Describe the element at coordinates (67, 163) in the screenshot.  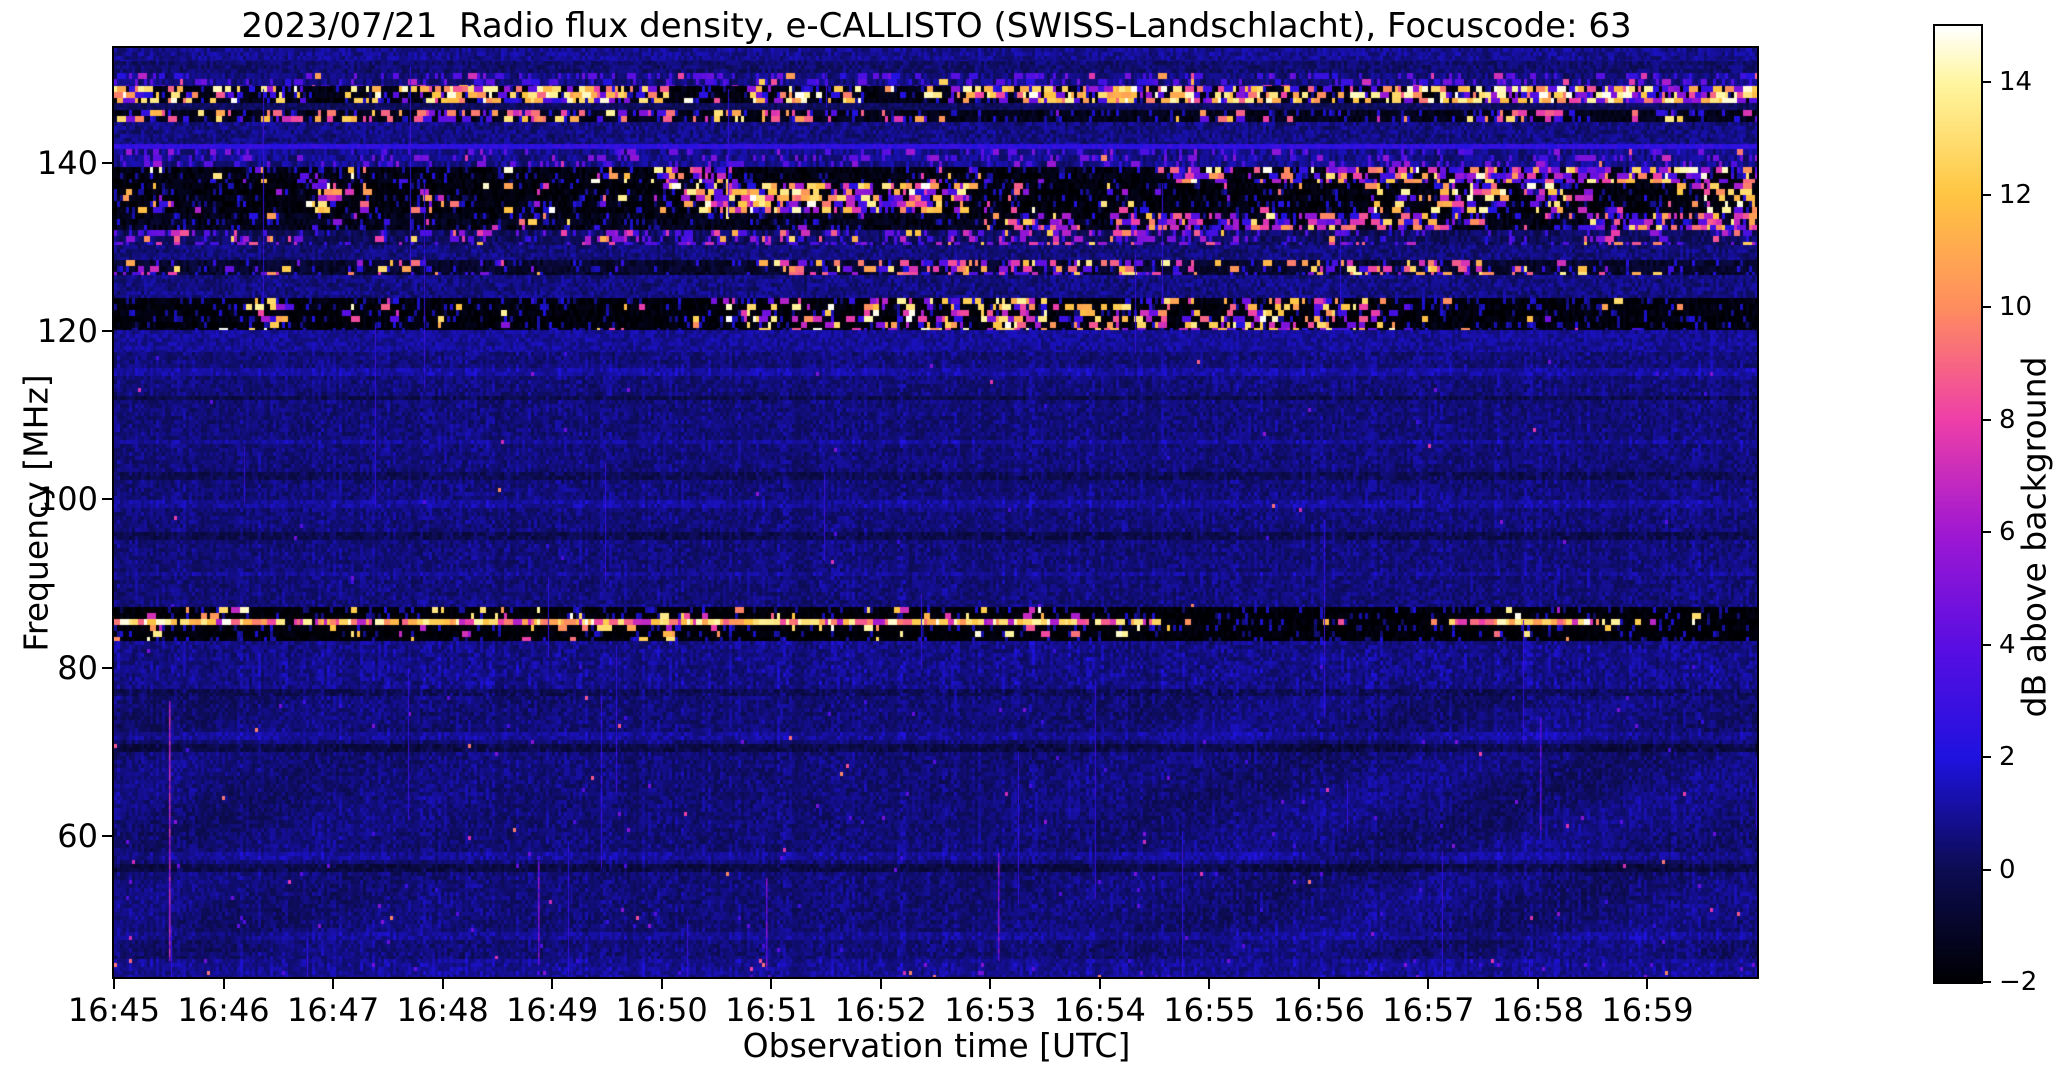
I see `y-tick-label: 140` at that location.